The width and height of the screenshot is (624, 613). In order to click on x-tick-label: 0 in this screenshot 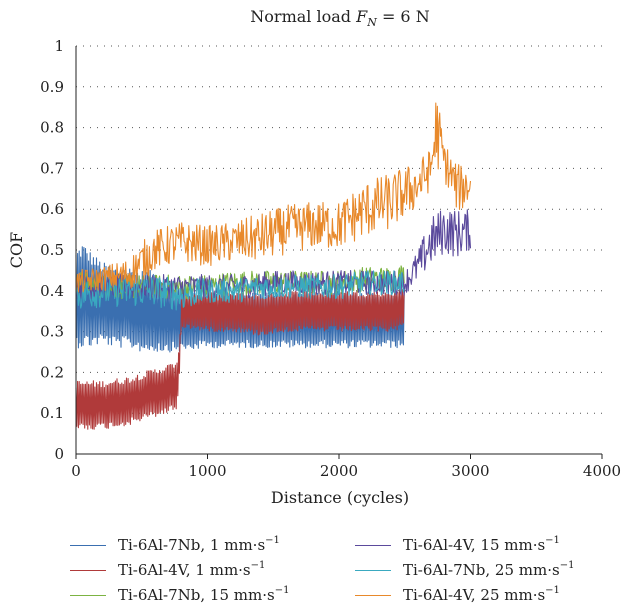, I will do `click(76, 471)`.